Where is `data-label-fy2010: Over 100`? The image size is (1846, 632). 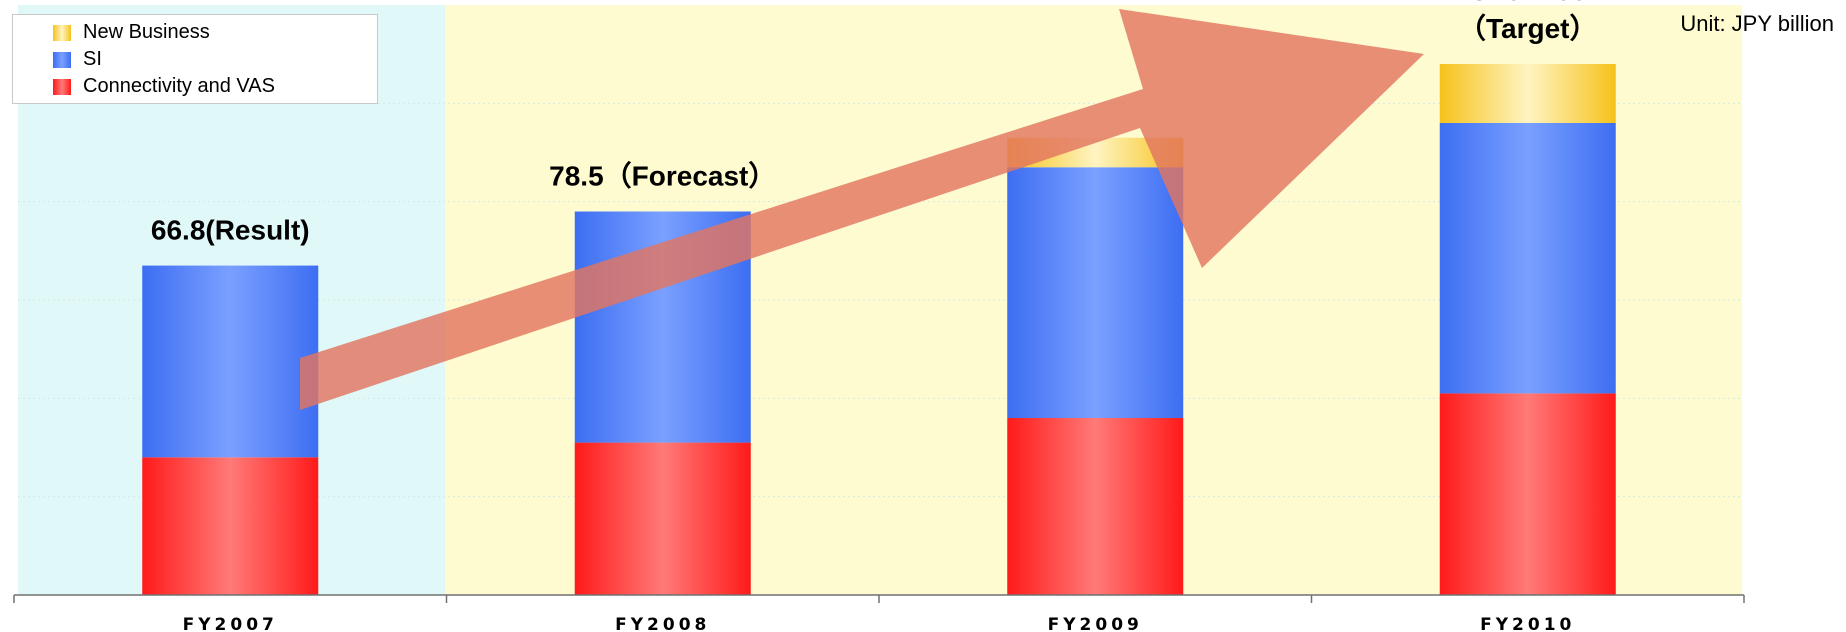
data-label-fy2010: Over 100 is located at coordinates (1528, 3).